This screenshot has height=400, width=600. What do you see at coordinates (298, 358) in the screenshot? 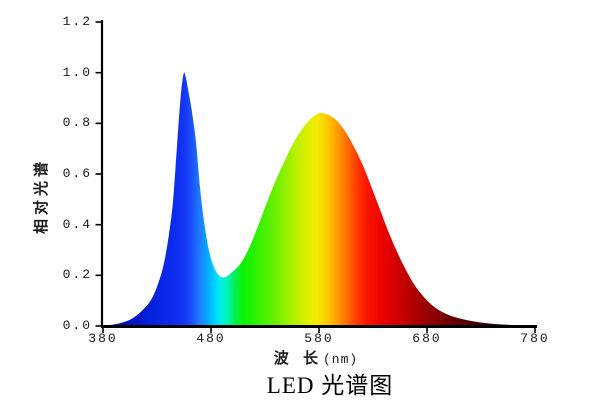
I see `x-axis-title-text: 波 长` at bounding box center [298, 358].